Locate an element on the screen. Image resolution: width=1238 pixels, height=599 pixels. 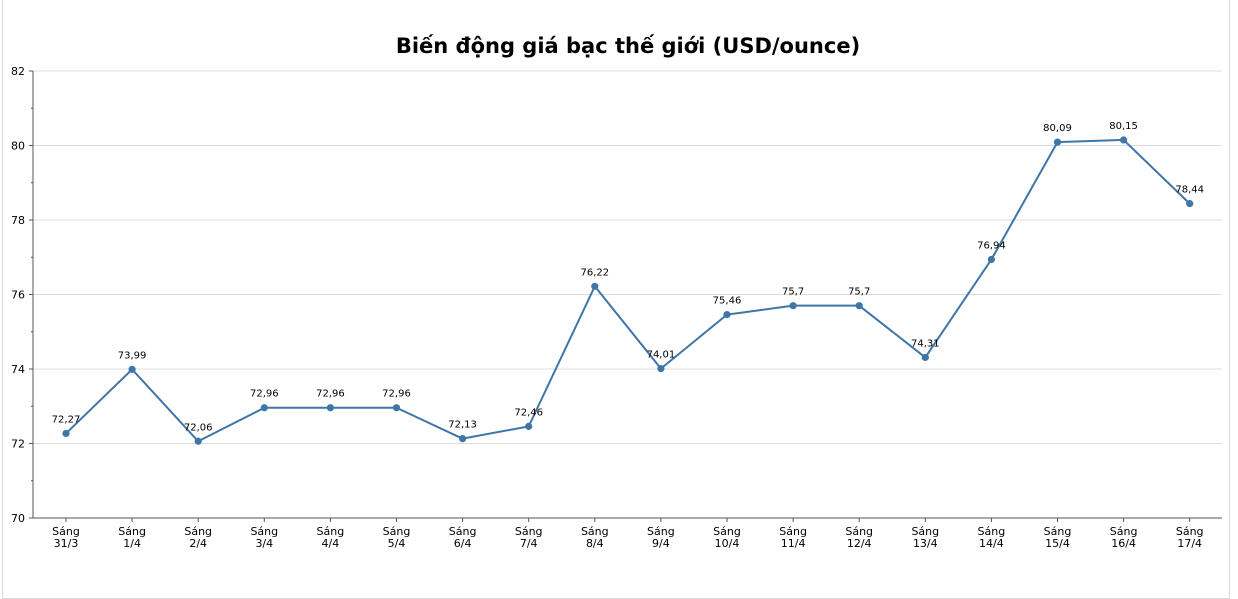
x-tick-label-line: 14/4 is located at coordinates (991, 543).